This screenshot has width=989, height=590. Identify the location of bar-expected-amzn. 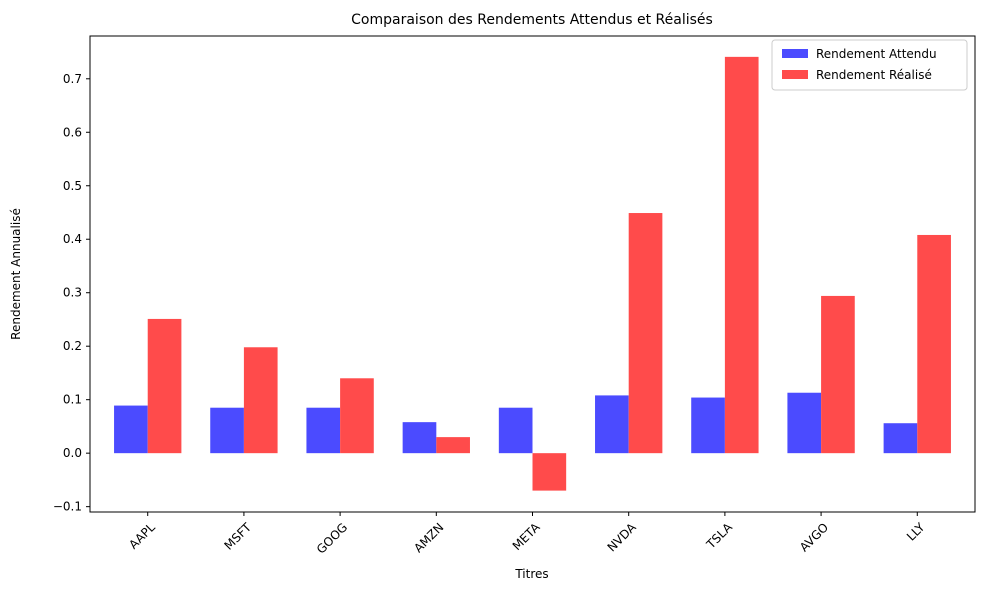
(419, 438).